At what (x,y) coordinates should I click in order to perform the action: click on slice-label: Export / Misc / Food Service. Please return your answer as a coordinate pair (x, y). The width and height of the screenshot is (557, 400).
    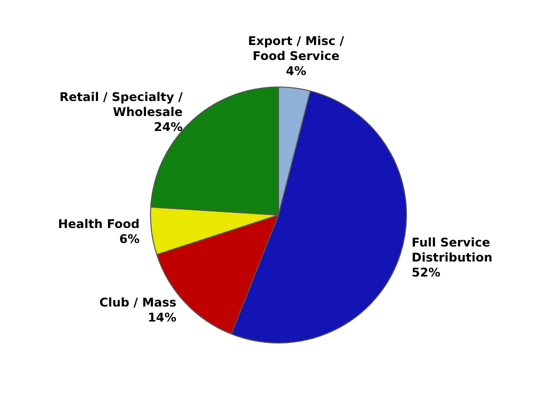
    Looking at the image, I should click on (296, 49).